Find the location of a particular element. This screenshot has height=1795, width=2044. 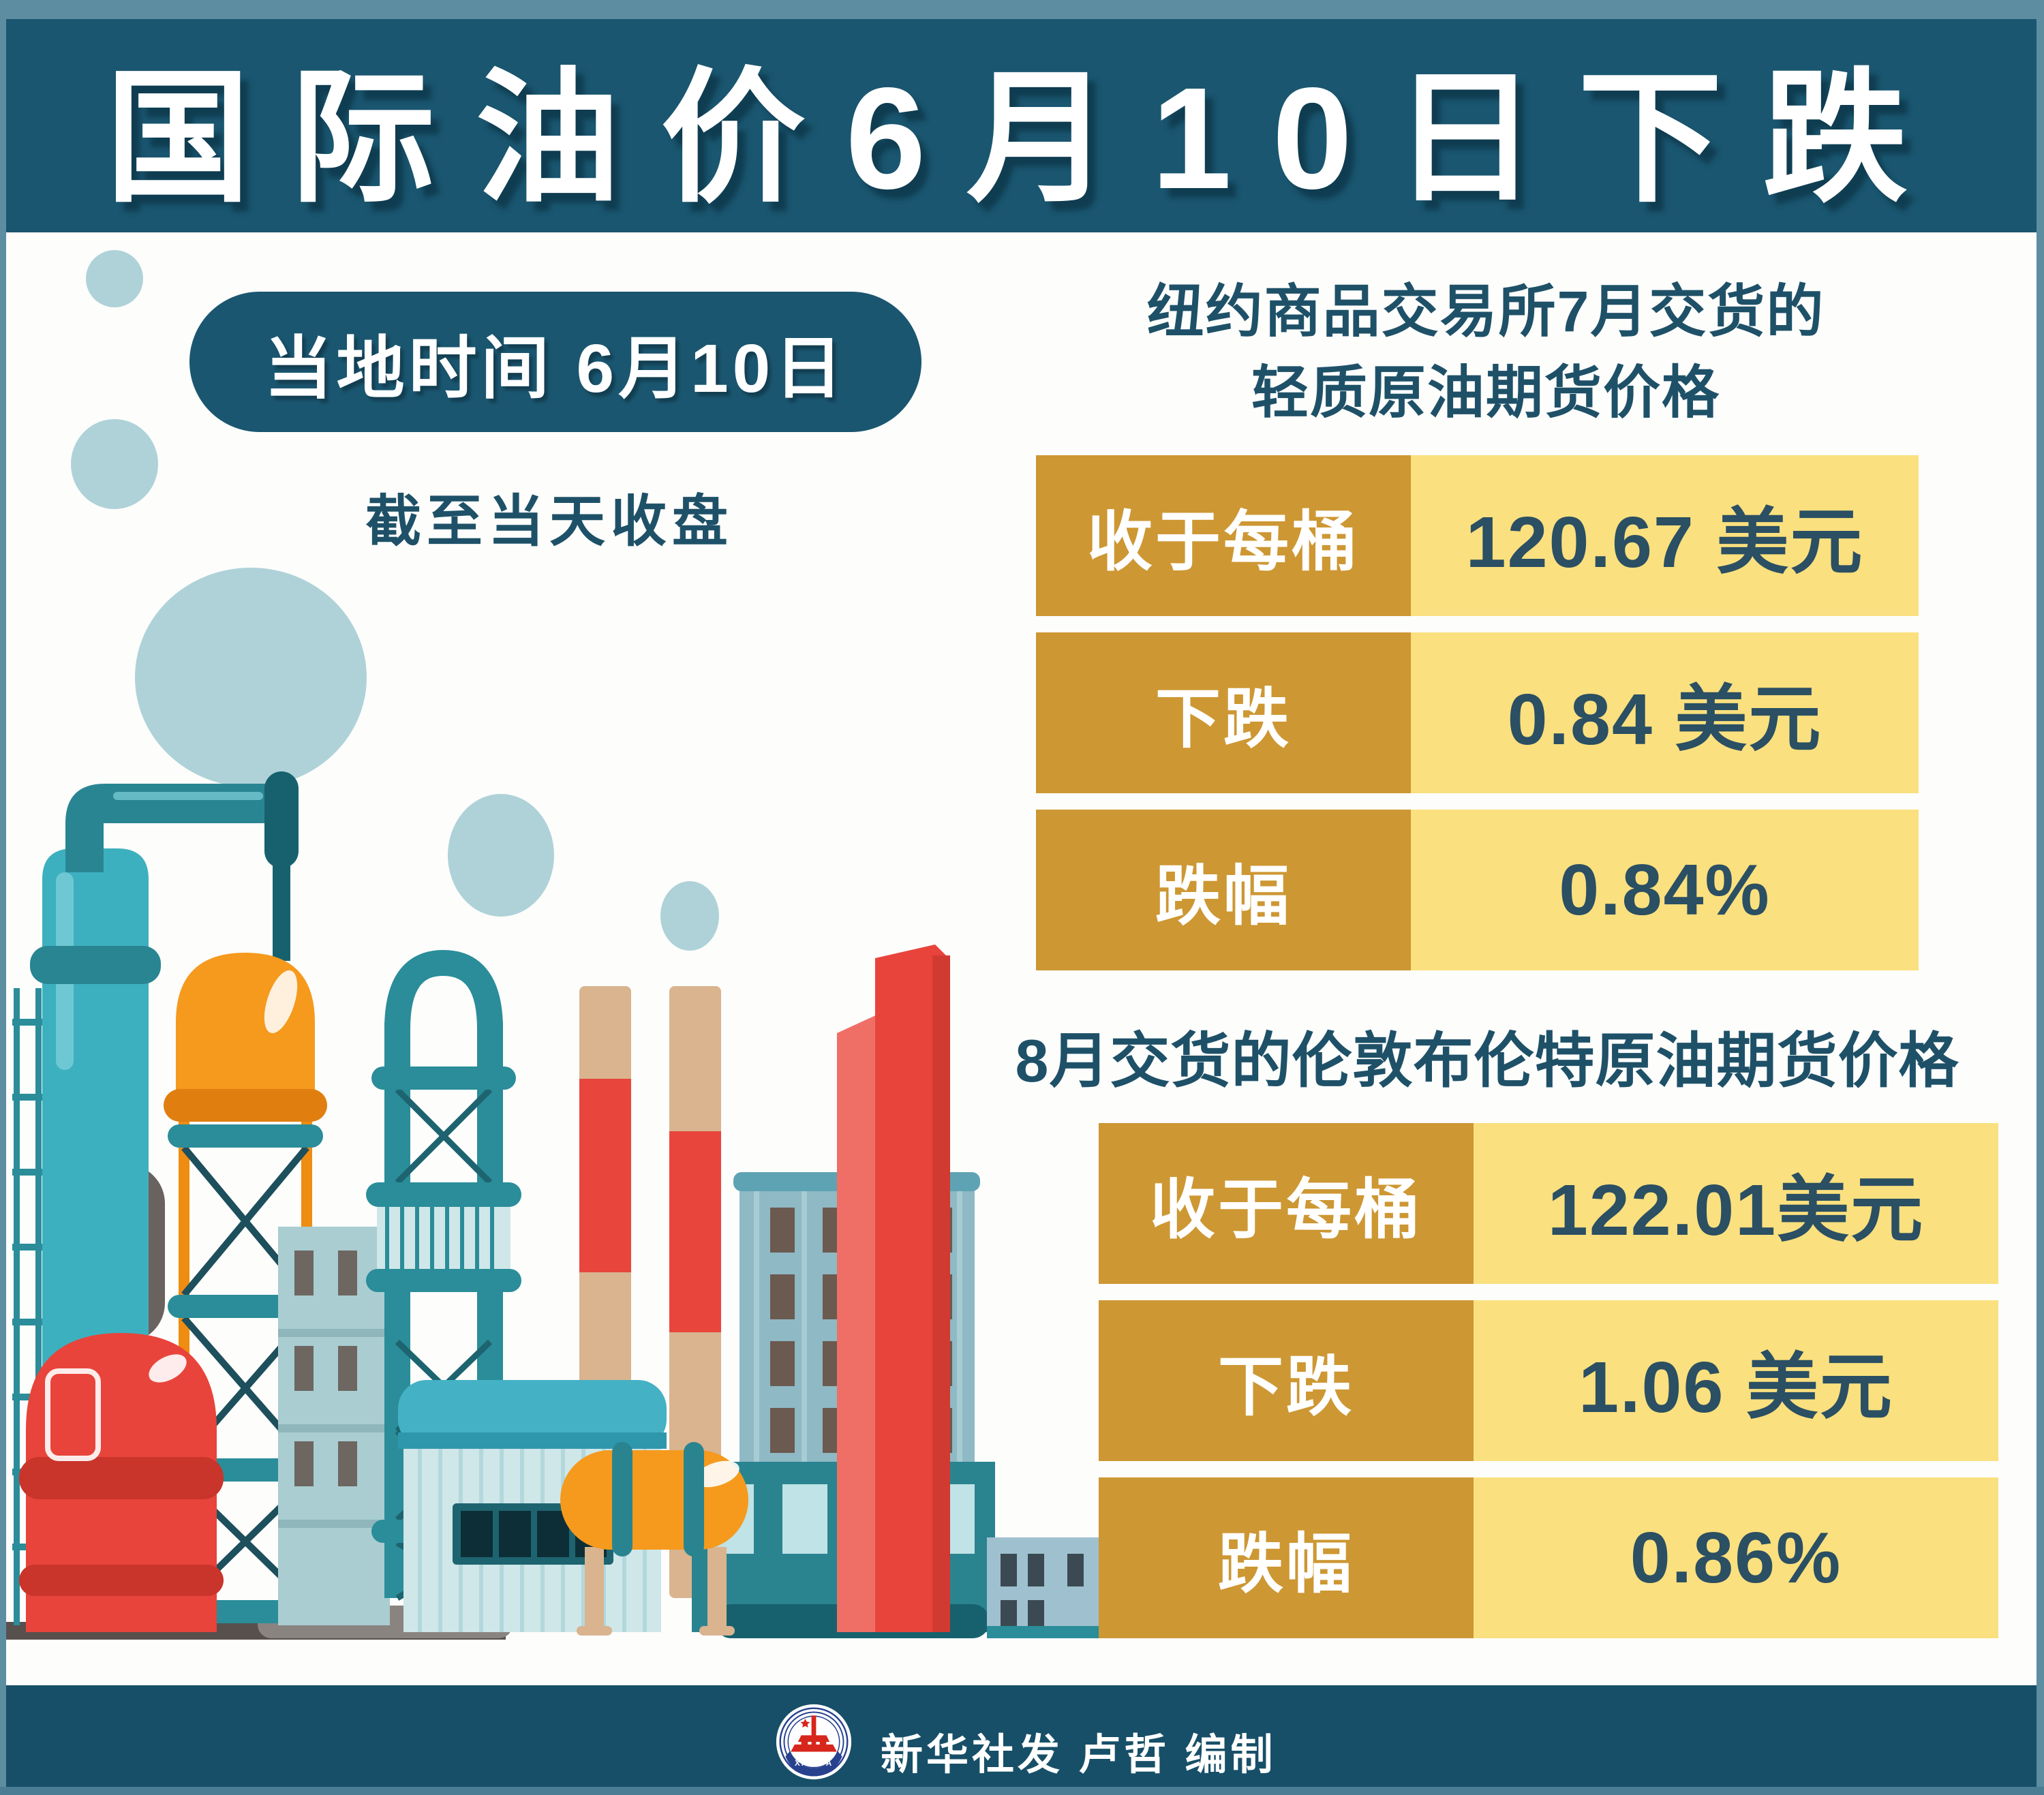

nymex-heading-line2: 轻质原油期货价格 is located at coordinates (1485, 392).